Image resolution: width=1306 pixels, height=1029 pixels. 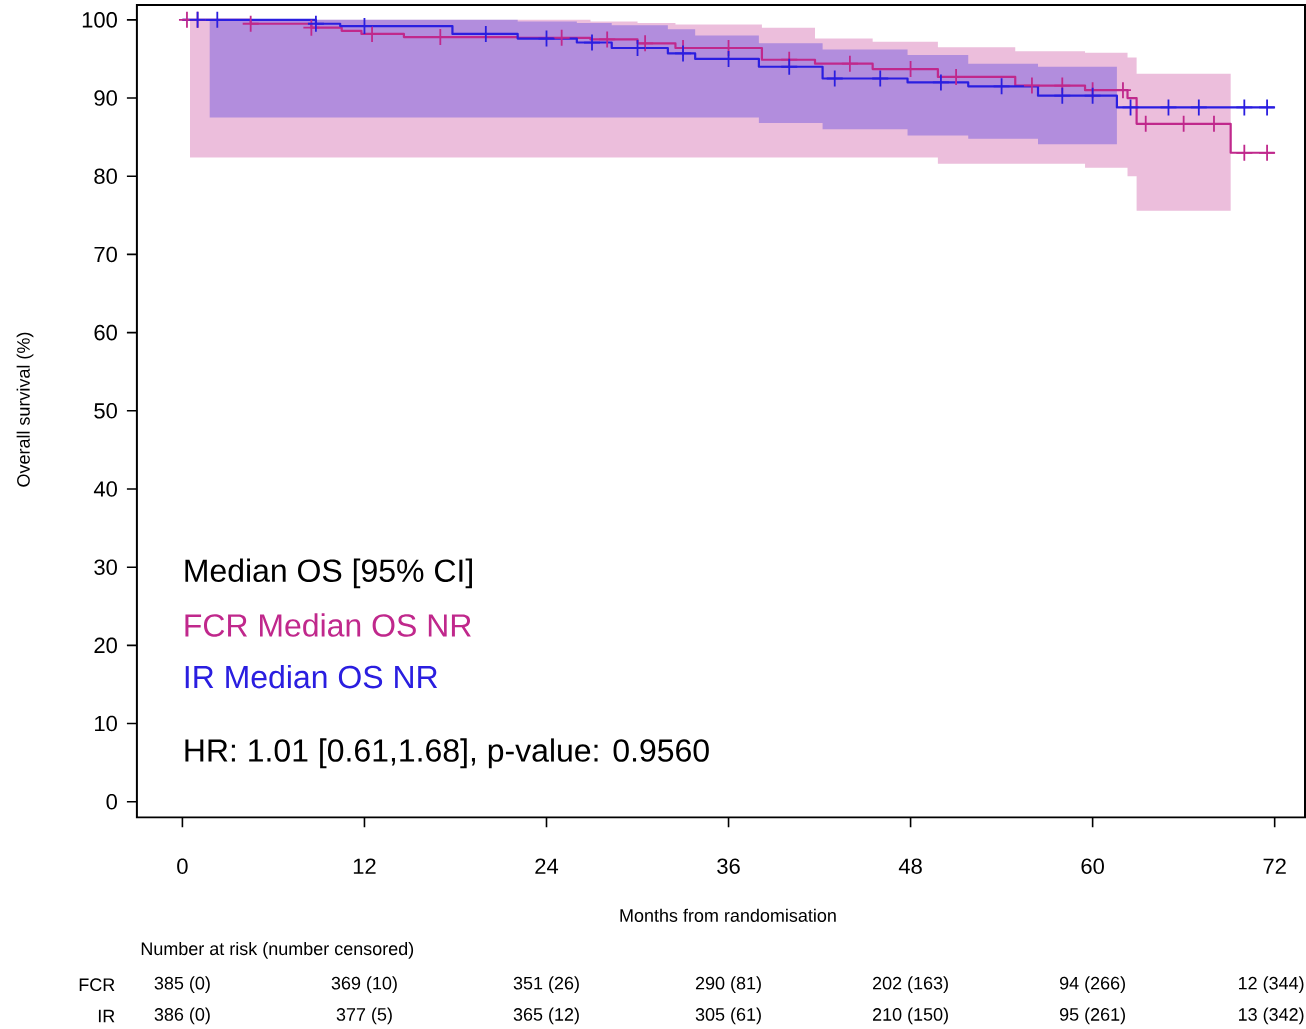 I want to click on y-tick-label: 20, so click(x=105, y=645).